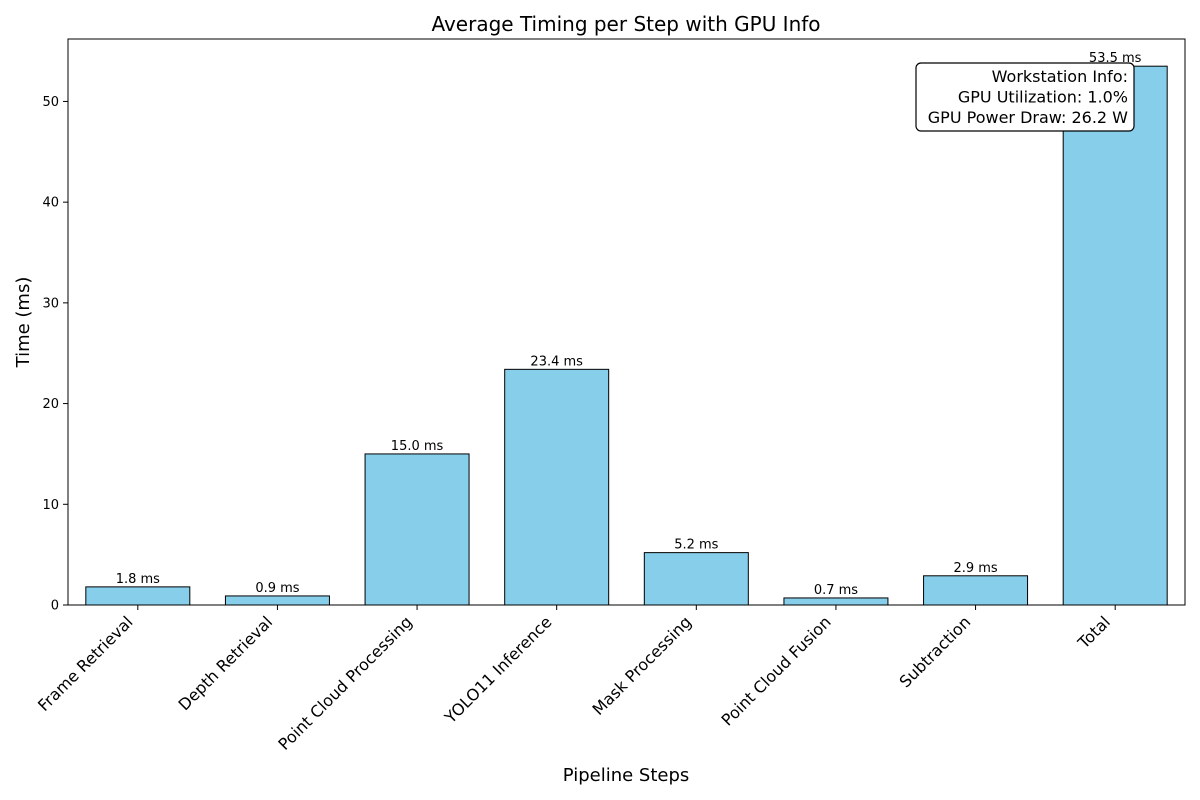  I want to click on data-label: 23.4 ms, so click(556, 361).